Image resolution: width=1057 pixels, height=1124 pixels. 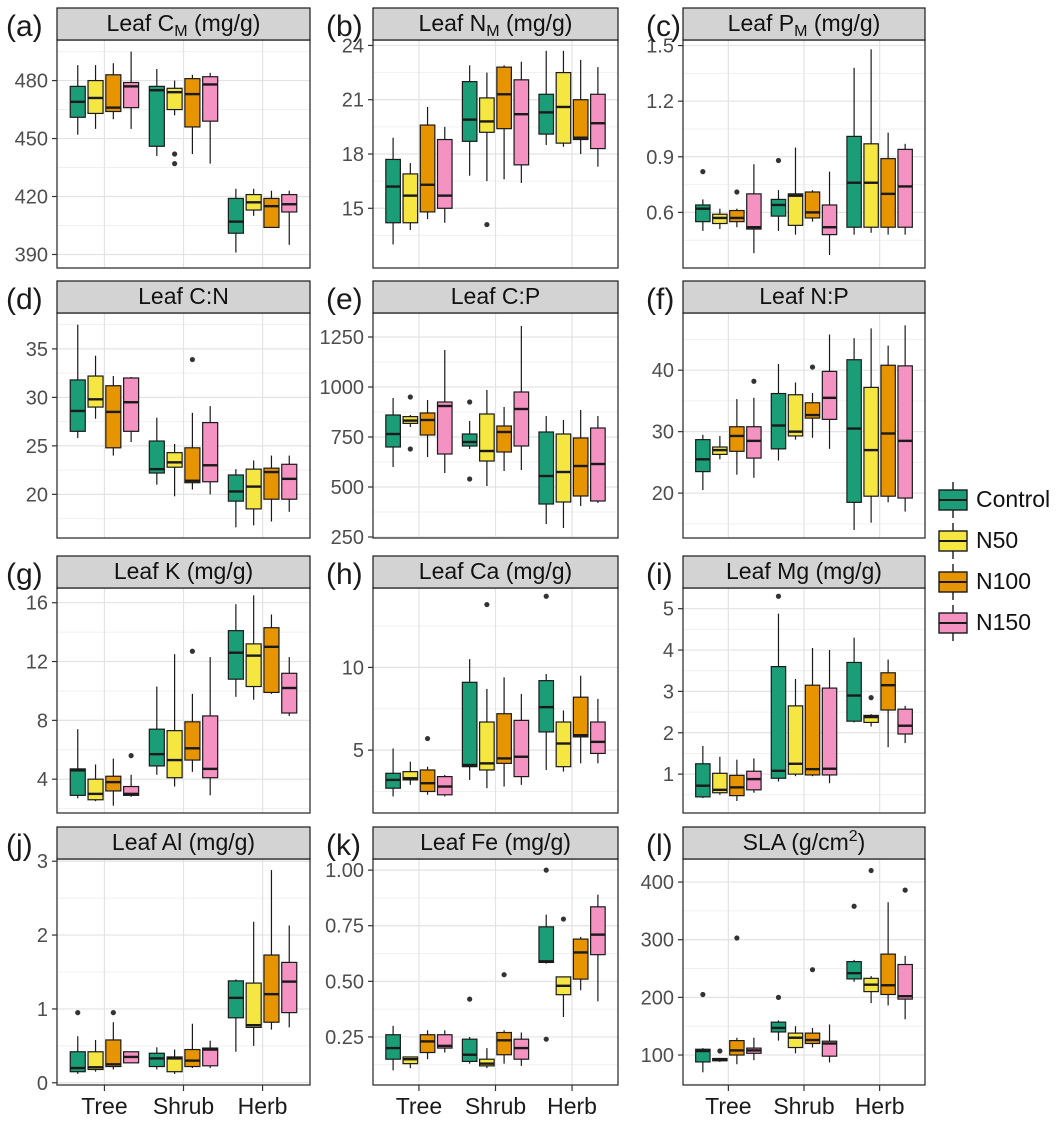 What do you see at coordinates (993, 499) in the screenshot?
I see `legend-item-control: Control` at bounding box center [993, 499].